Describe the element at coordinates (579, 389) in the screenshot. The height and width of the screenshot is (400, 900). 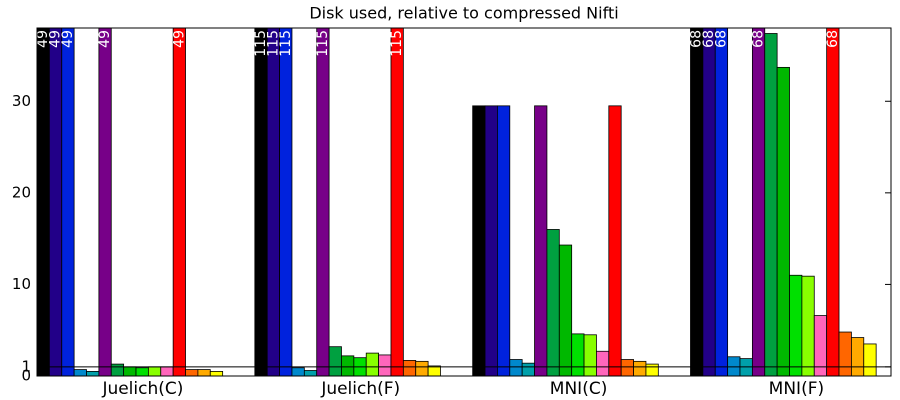
I see `x-tick-label: MNI(C)` at that location.